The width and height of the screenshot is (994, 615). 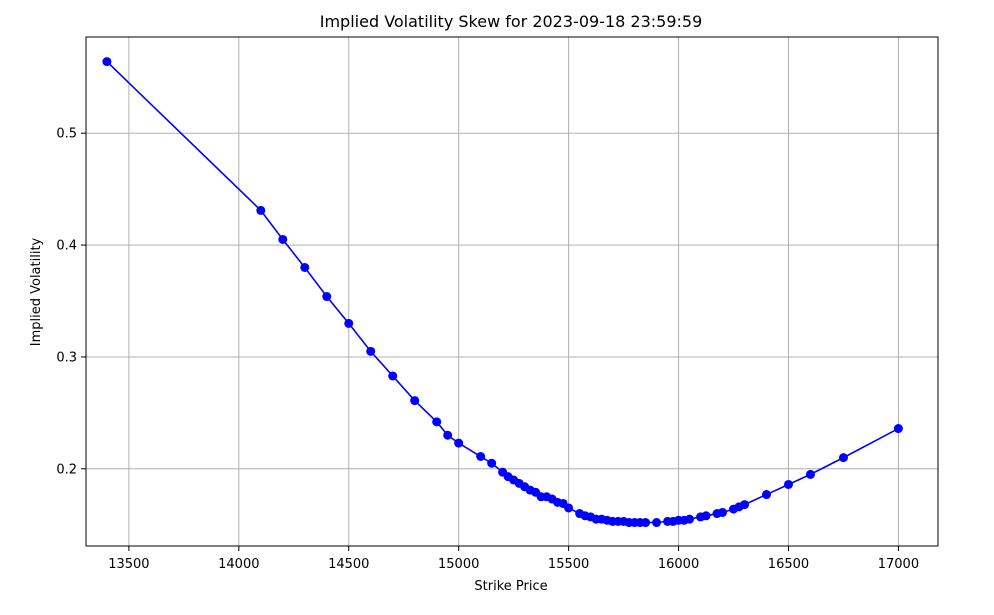 I want to click on x-tick-label: 16500, so click(x=788, y=564).